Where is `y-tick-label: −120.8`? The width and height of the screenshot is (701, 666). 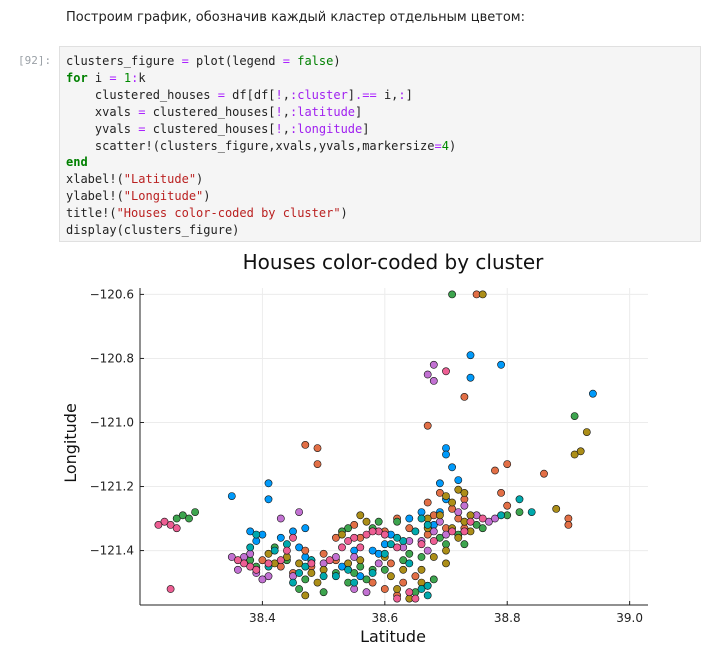
y-tick-label: −120.8 is located at coordinates (112, 358).